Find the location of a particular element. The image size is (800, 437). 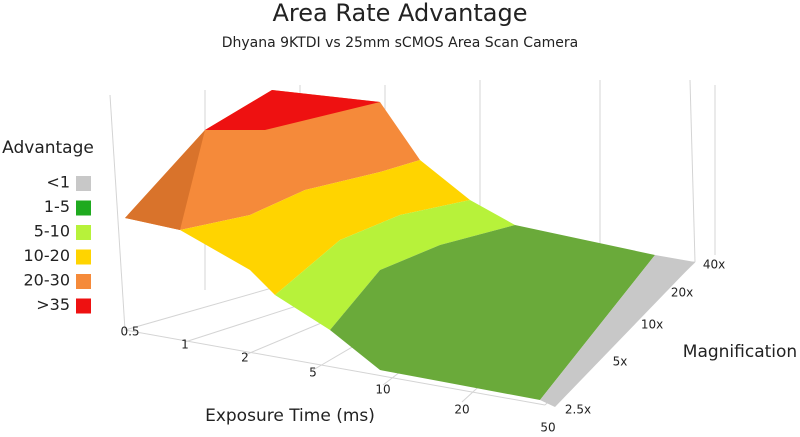

legend-label: 5-10 is located at coordinates (52, 231).